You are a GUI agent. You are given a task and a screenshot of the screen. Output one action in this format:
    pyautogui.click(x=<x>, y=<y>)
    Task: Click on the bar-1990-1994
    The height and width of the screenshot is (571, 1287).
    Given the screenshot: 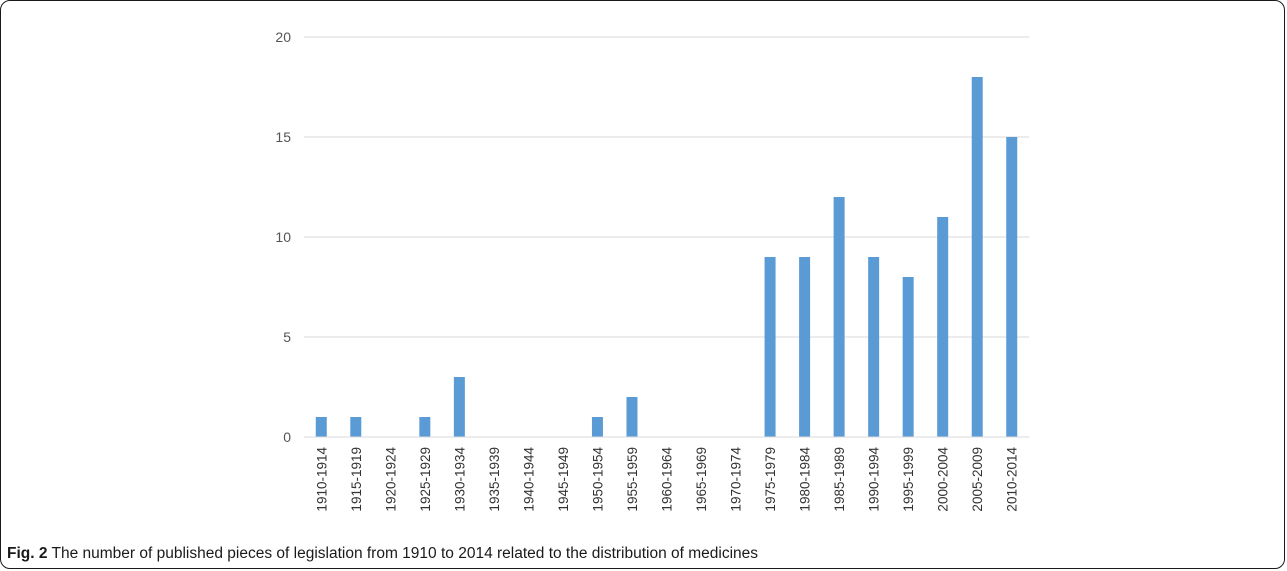 What is the action you would take?
    pyautogui.click(x=874, y=347)
    